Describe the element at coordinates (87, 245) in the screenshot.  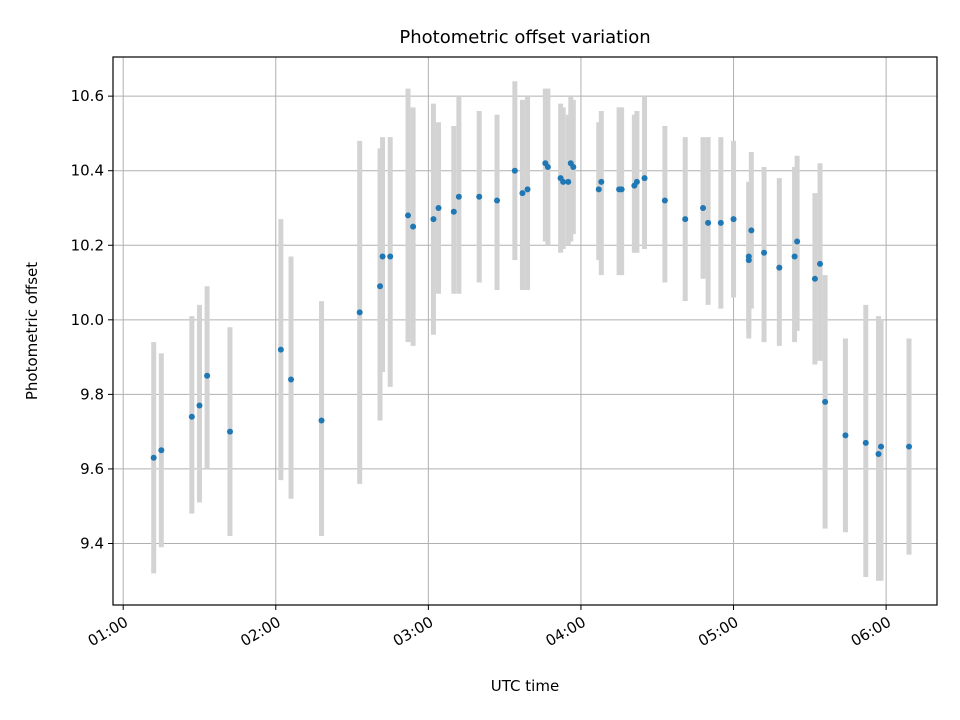
I see `y-tick-label: 10.2` at that location.